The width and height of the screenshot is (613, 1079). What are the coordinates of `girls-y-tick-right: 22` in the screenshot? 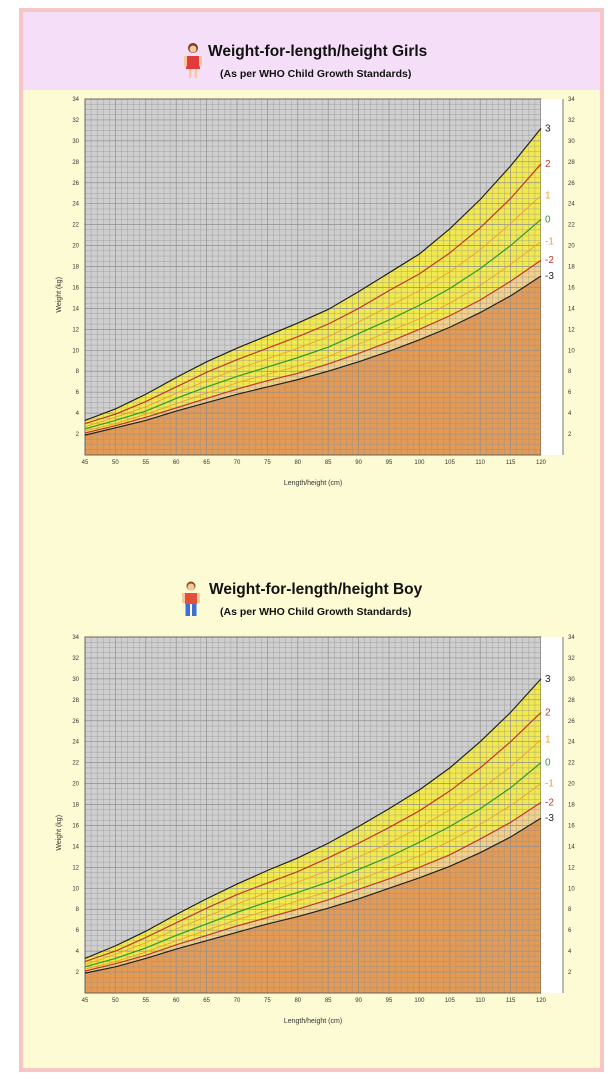 It's located at (571, 226).